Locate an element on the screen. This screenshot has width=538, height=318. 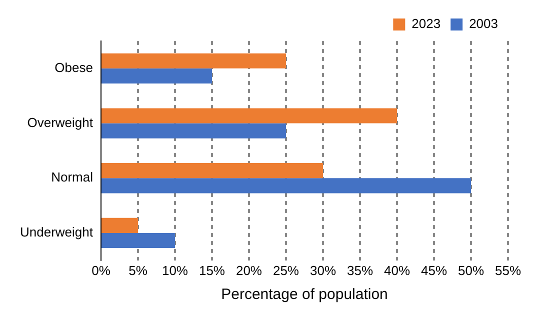
y-tick-label: Underweight is located at coordinates (57, 232).